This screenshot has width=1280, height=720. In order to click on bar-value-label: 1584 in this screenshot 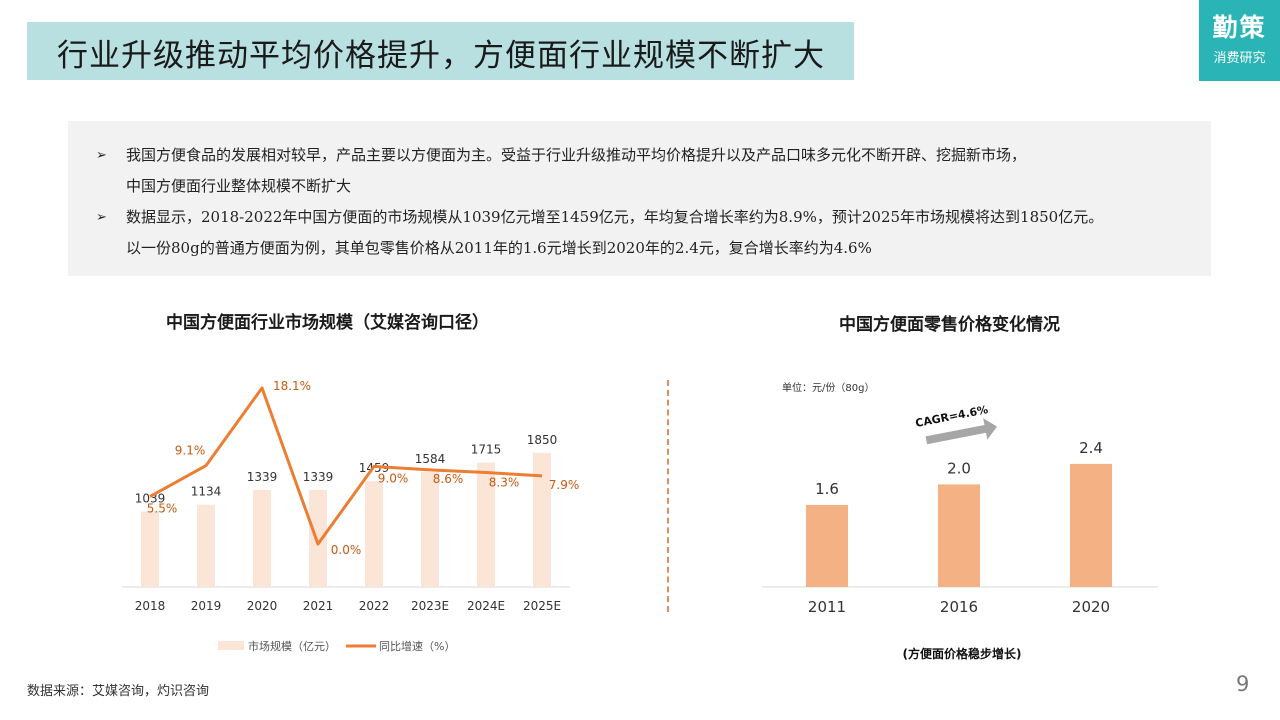, I will do `click(430, 459)`.